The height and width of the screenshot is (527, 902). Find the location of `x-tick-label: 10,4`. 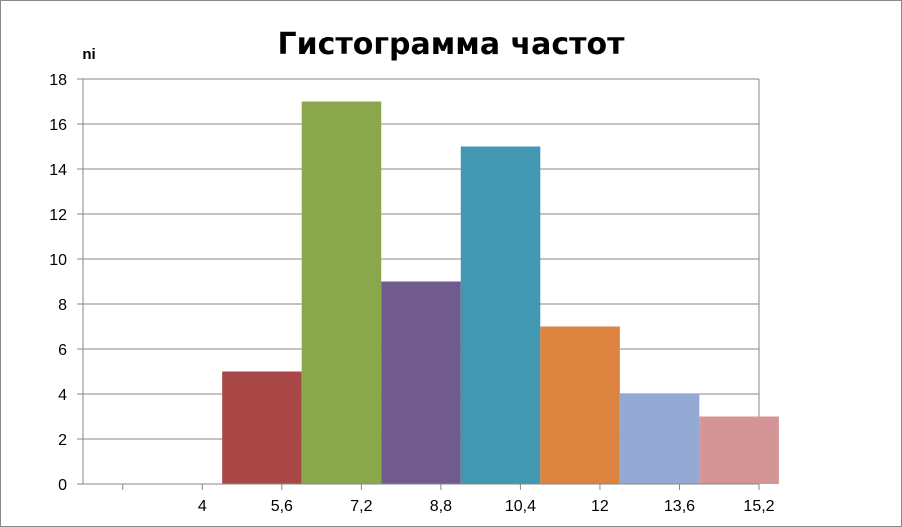

x-tick-label: 10,4 is located at coordinates (520, 506).